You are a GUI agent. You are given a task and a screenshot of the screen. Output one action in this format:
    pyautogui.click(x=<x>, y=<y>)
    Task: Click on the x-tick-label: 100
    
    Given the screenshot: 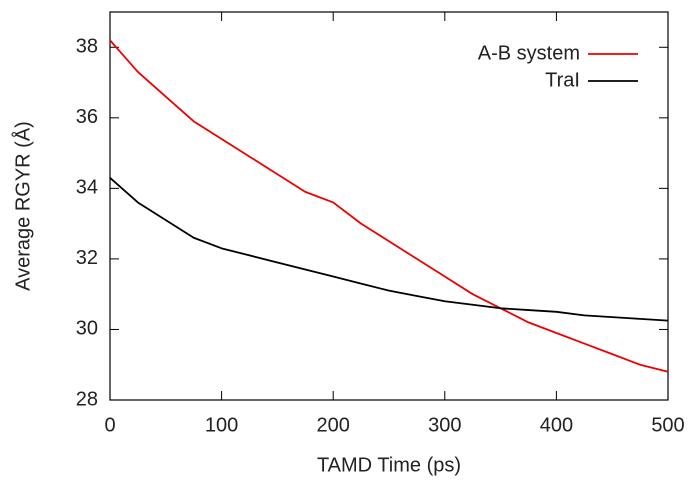 What is the action you would take?
    pyautogui.click(x=221, y=425)
    